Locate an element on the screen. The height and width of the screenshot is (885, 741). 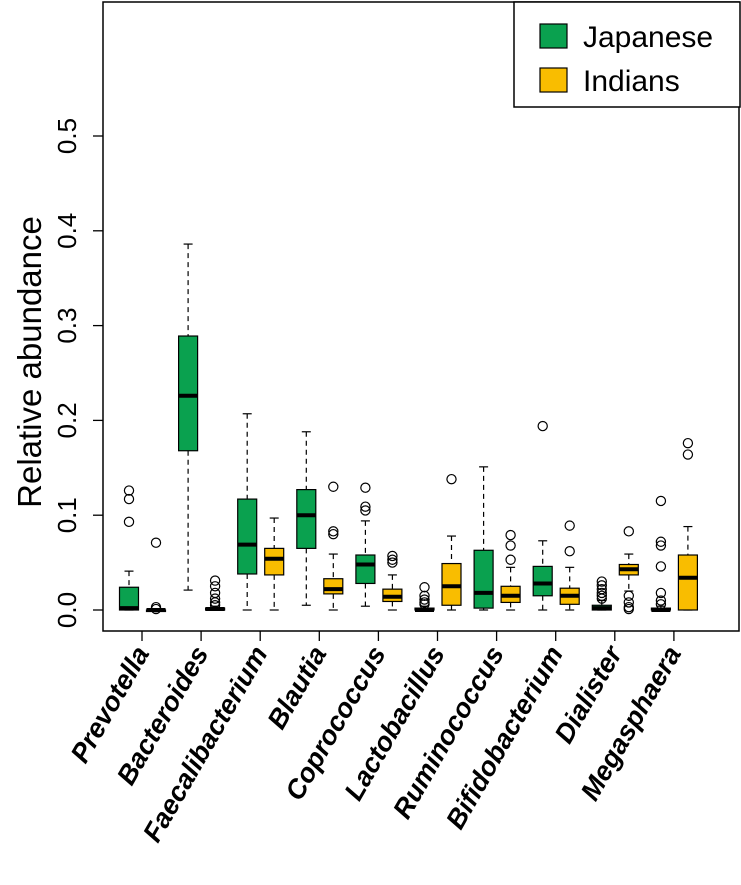
box-ruminococcus-indians is located at coordinates (510, 570).